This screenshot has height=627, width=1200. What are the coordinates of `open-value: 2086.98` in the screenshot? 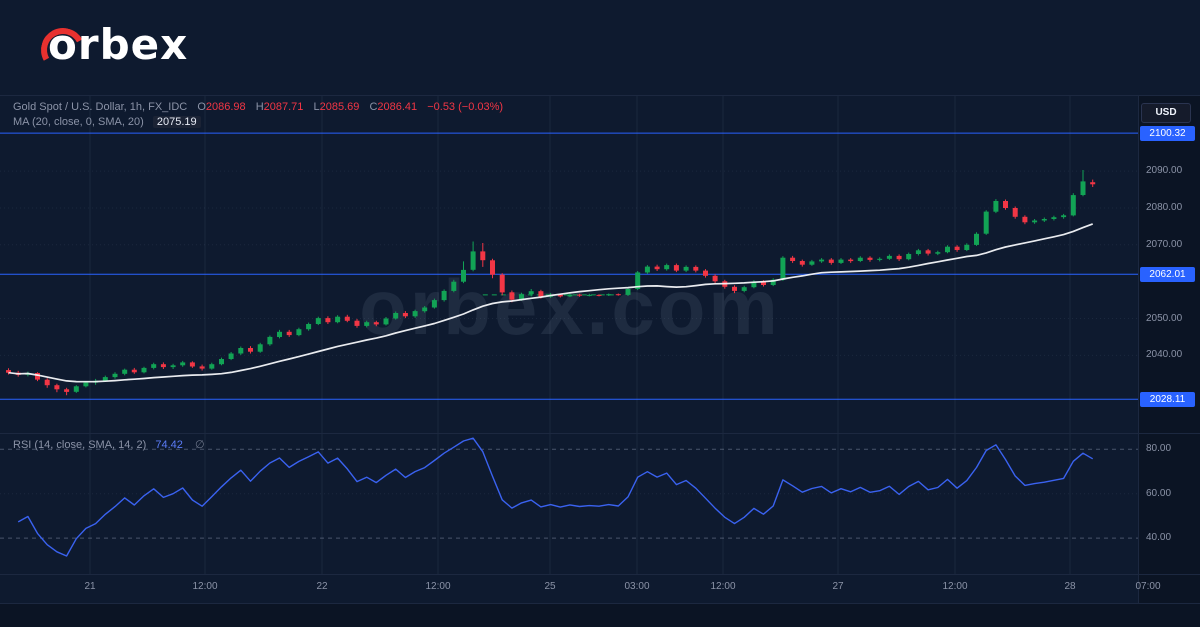 It's located at (225, 107).